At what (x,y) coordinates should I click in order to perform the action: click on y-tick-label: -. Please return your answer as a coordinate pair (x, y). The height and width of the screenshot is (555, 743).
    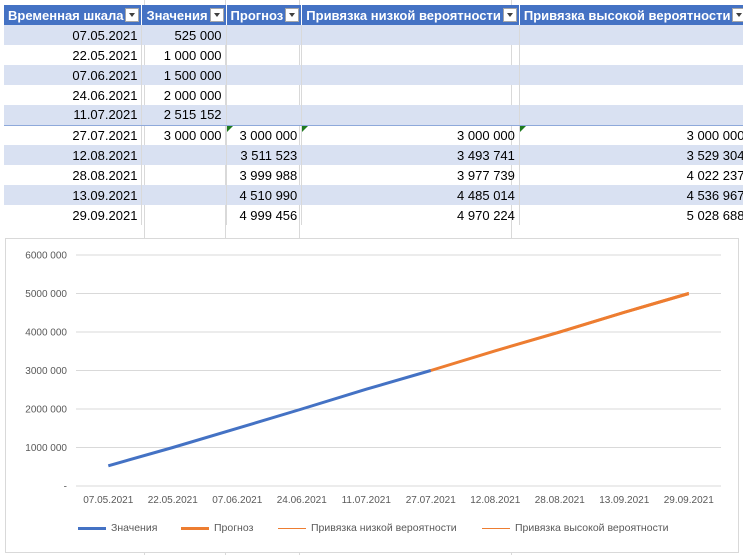
    Looking at the image, I should click on (65, 487).